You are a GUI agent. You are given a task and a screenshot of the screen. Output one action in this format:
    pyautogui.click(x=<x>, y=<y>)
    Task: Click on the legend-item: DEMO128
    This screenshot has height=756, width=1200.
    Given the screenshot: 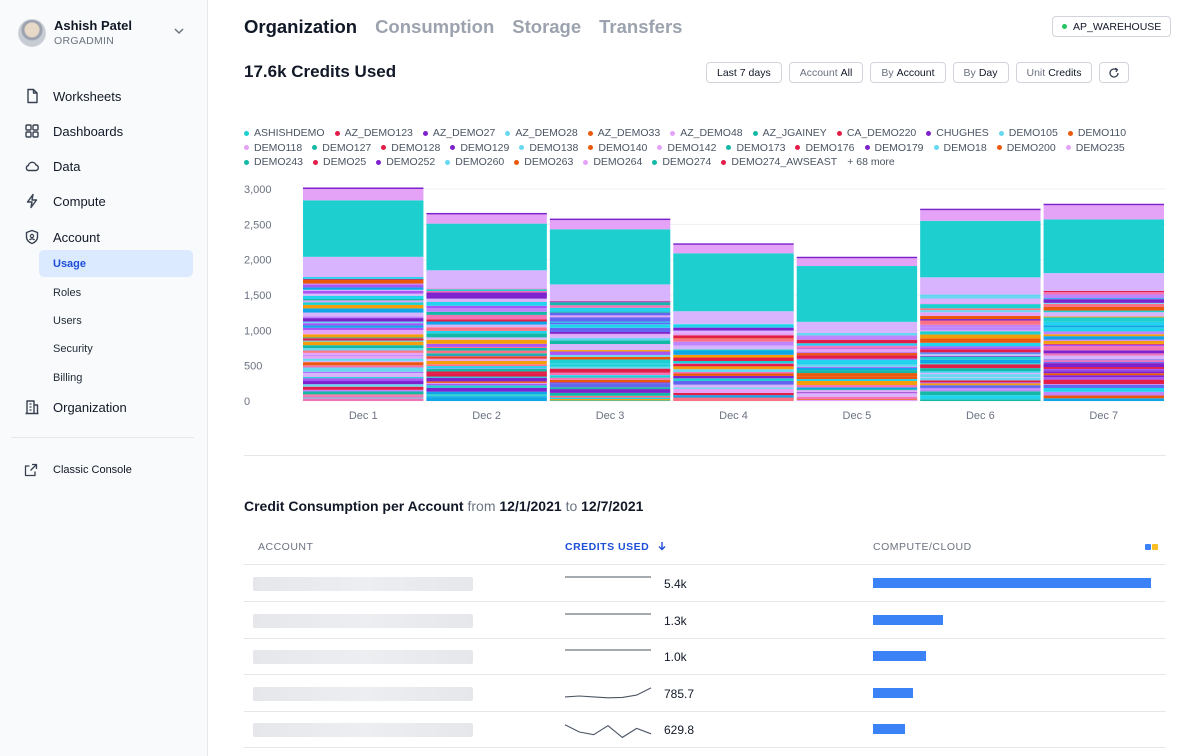 What is the action you would take?
    pyautogui.click(x=410, y=148)
    